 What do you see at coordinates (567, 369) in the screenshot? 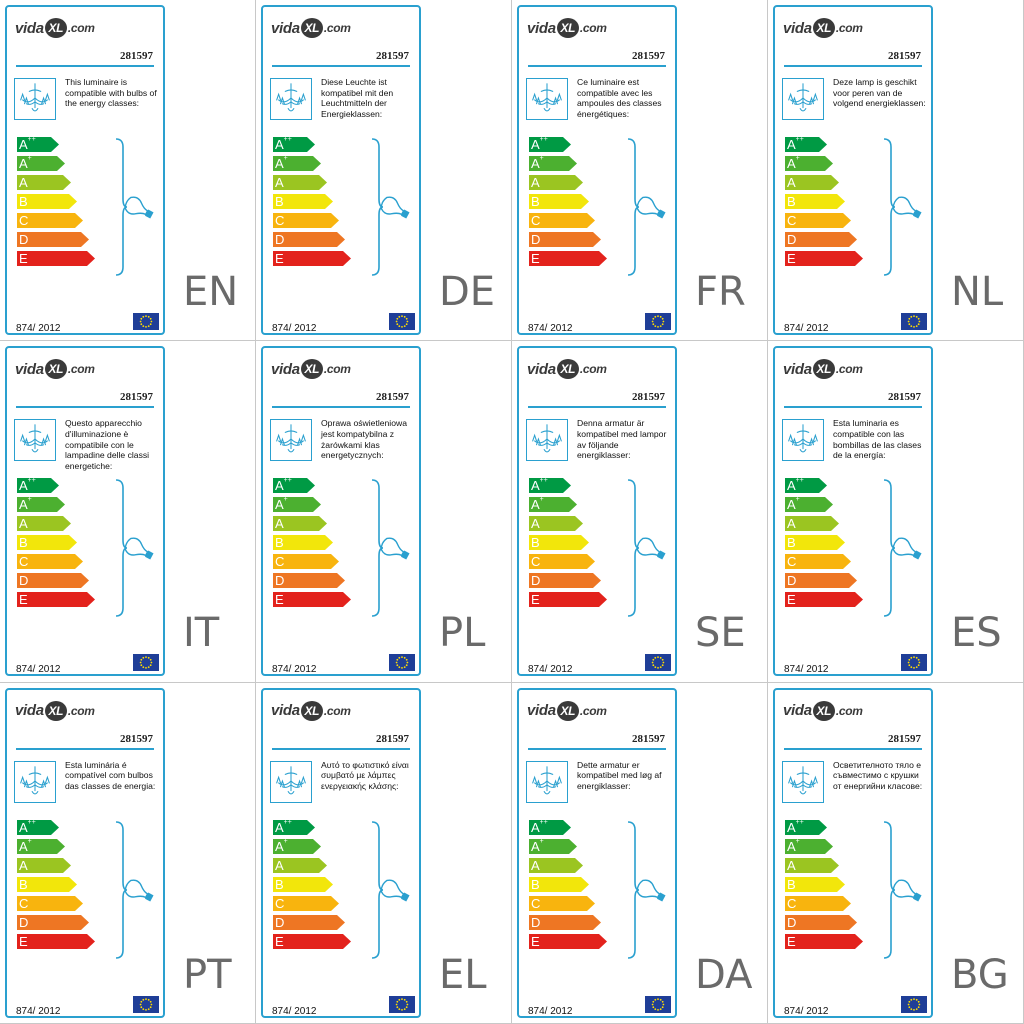
I see `brand-logo: vida XL .com` at bounding box center [567, 369].